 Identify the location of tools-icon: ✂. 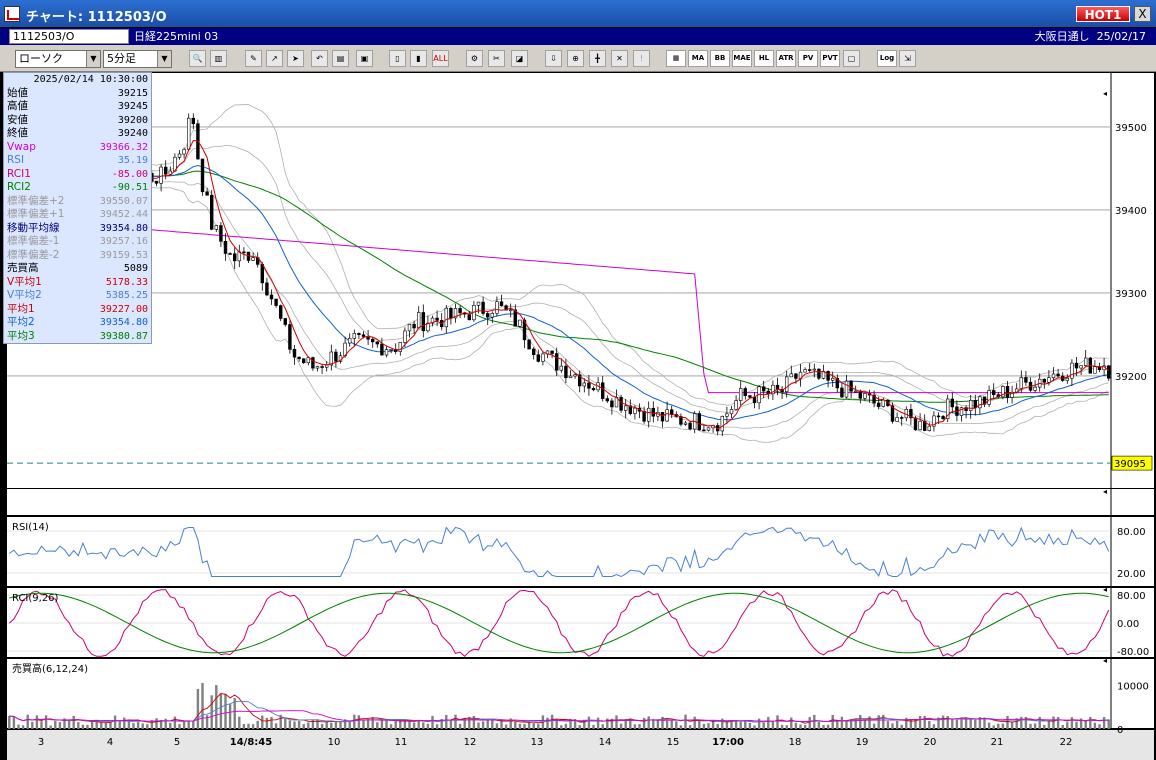
(496, 58).